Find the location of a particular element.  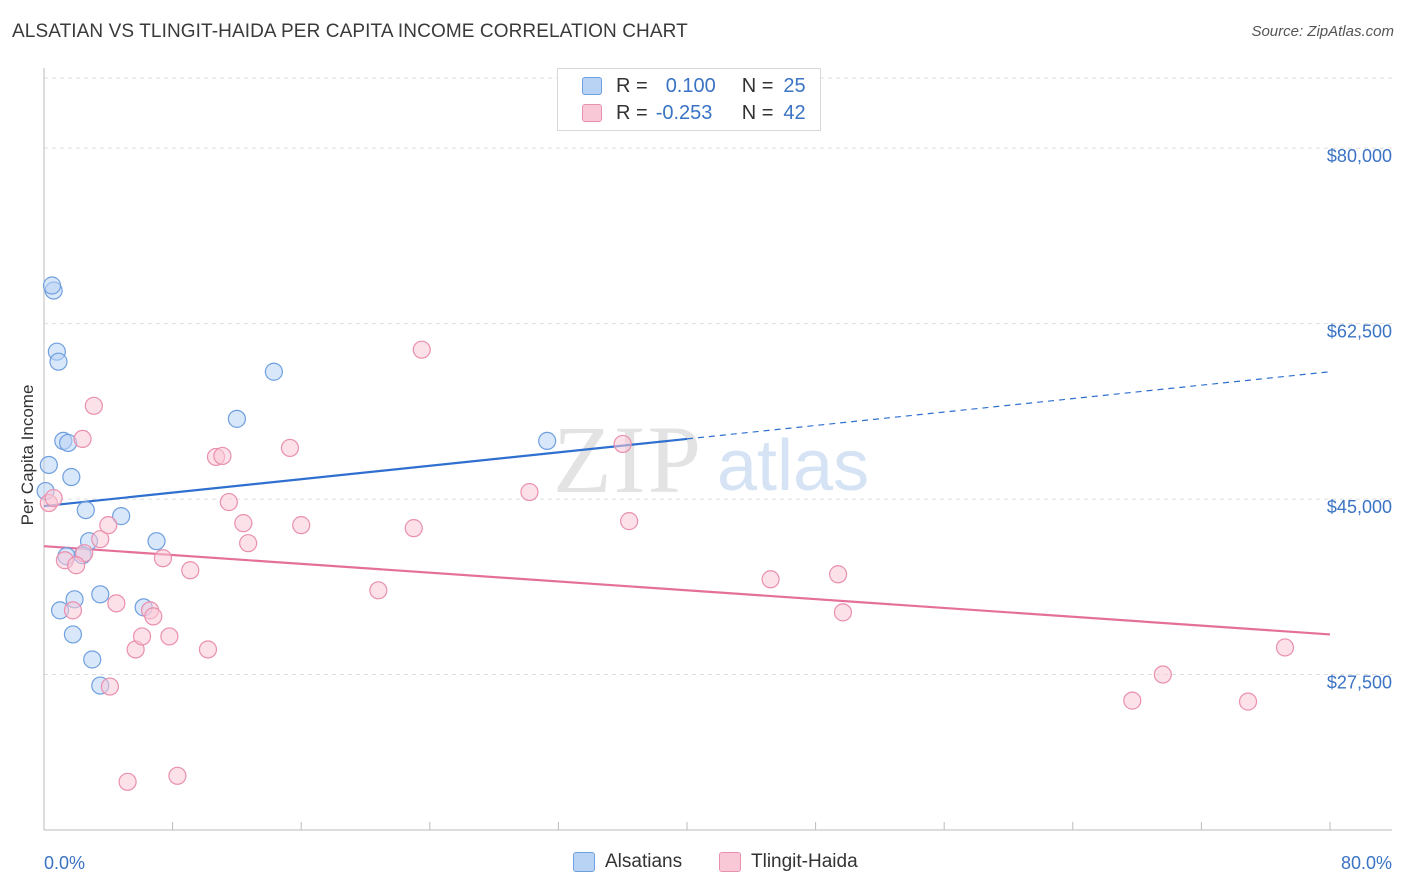

bottom-legend-swatch-pink is located at coordinates (730, 862).